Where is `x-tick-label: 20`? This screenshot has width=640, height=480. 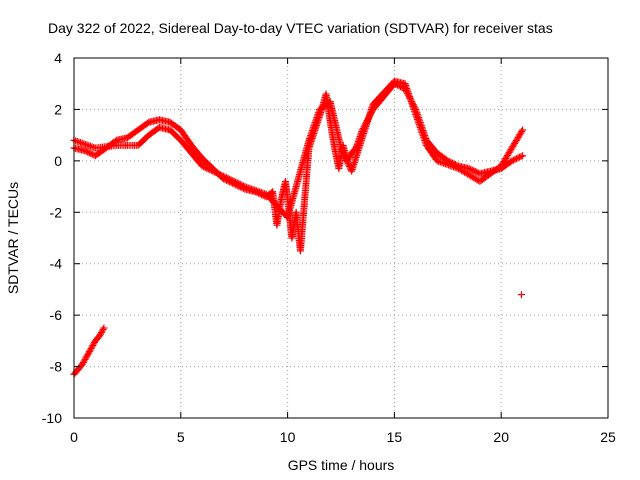
x-tick-label: 20 is located at coordinates (501, 437).